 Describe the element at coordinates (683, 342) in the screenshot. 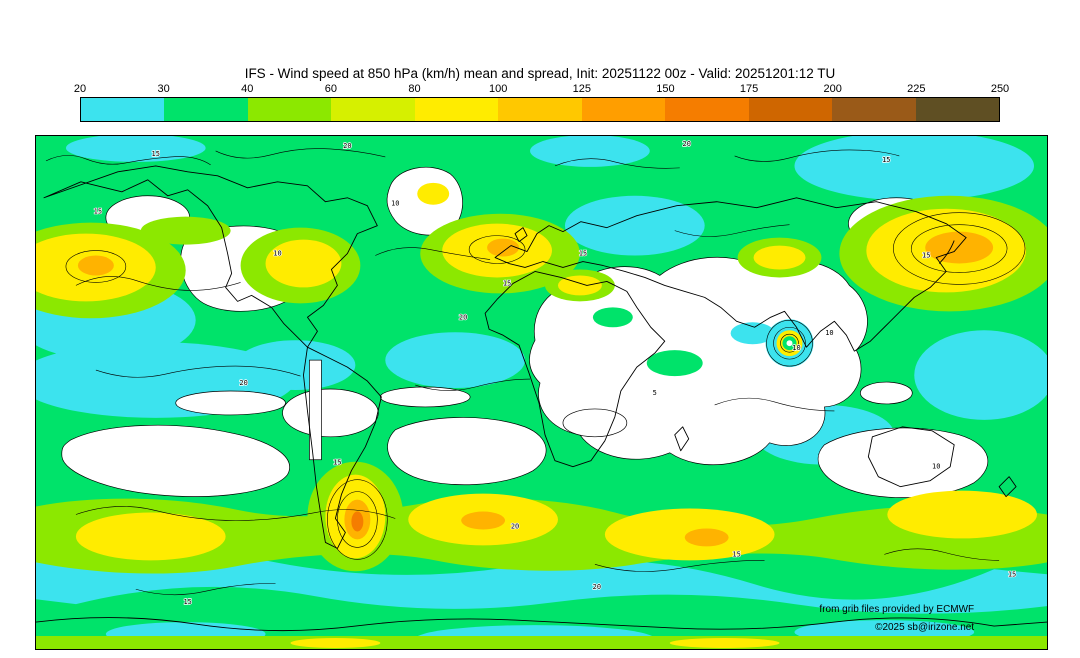

I see `shading-holes` at that location.